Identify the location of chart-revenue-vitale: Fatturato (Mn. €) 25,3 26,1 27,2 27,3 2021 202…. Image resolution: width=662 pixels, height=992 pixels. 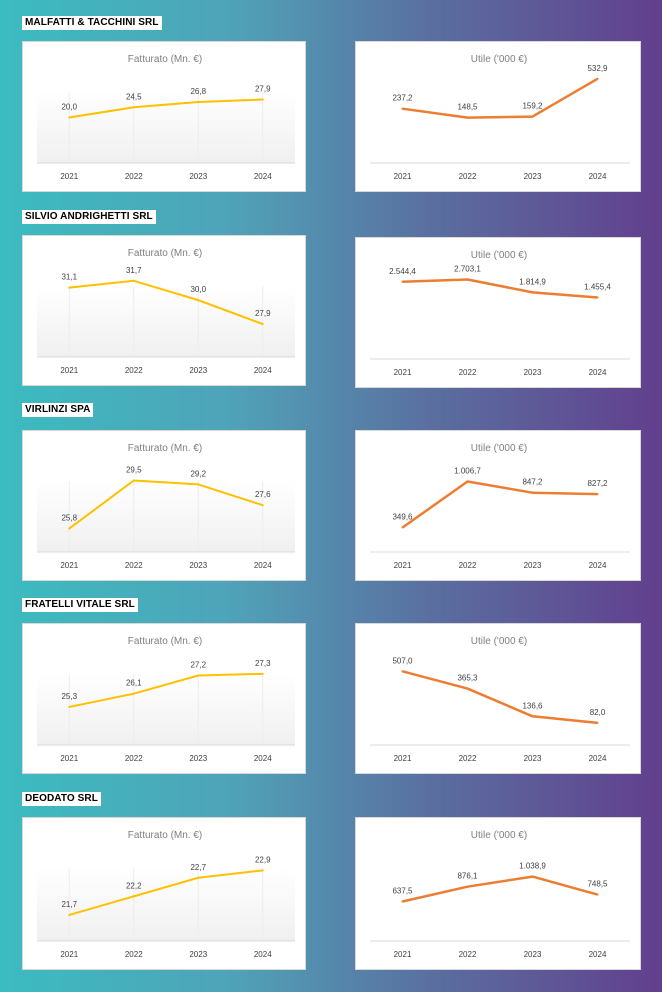
(164, 698).